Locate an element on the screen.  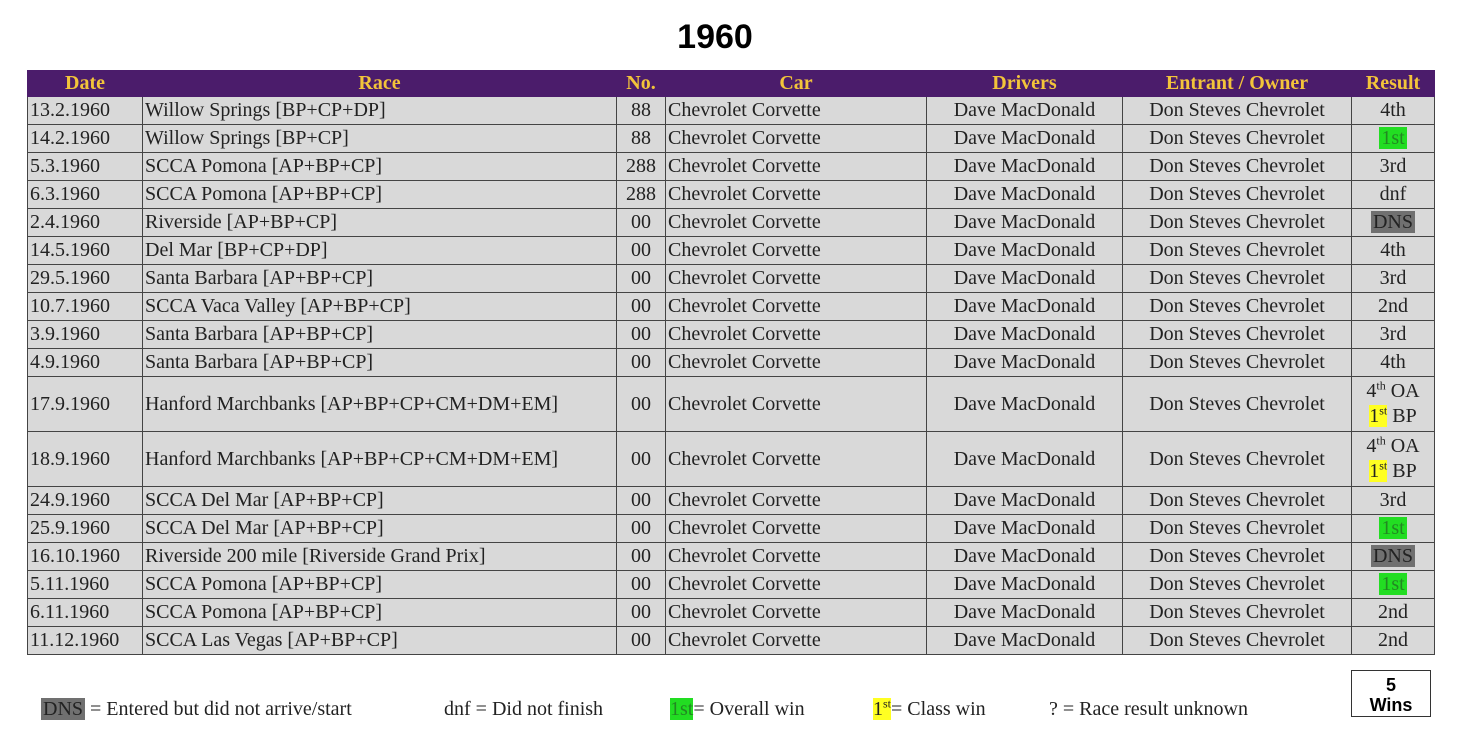
result-suffix: OA is located at coordinates (1402, 446).